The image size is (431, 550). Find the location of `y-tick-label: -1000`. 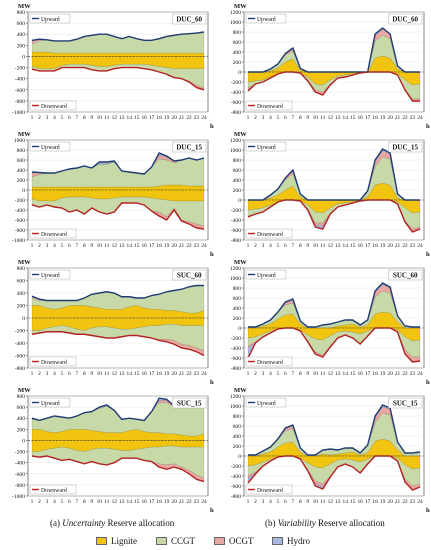

y-tick-label: -1000 is located at coordinates (18, 113).